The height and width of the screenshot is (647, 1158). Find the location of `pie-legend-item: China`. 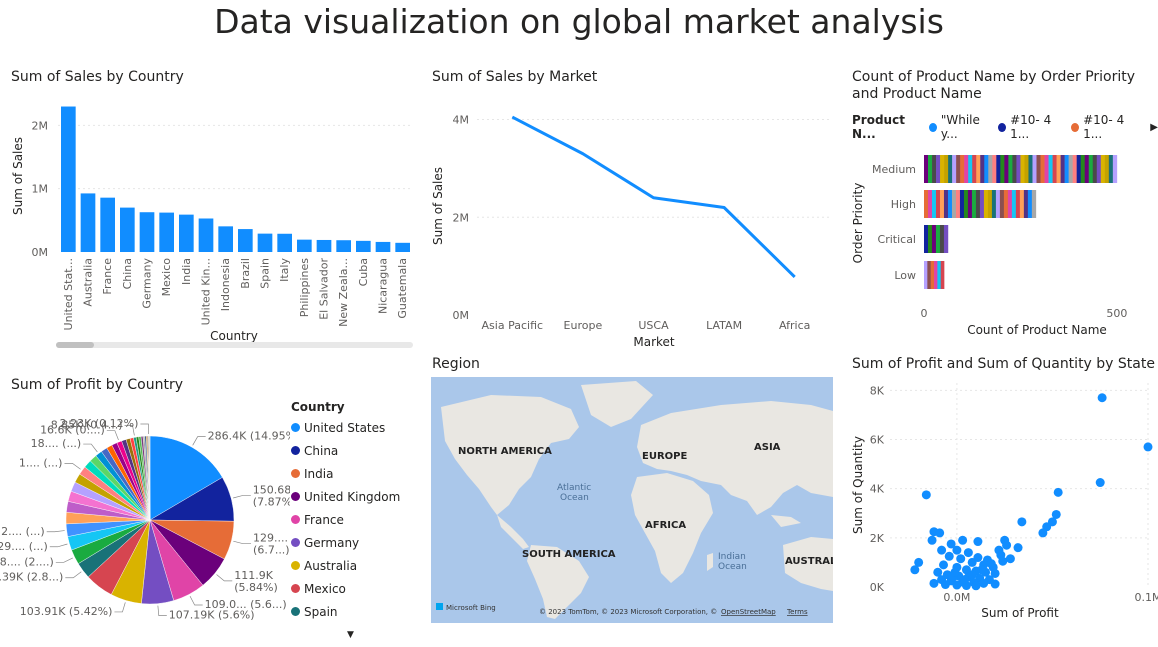

pie-legend-item: China is located at coordinates (345, 450).